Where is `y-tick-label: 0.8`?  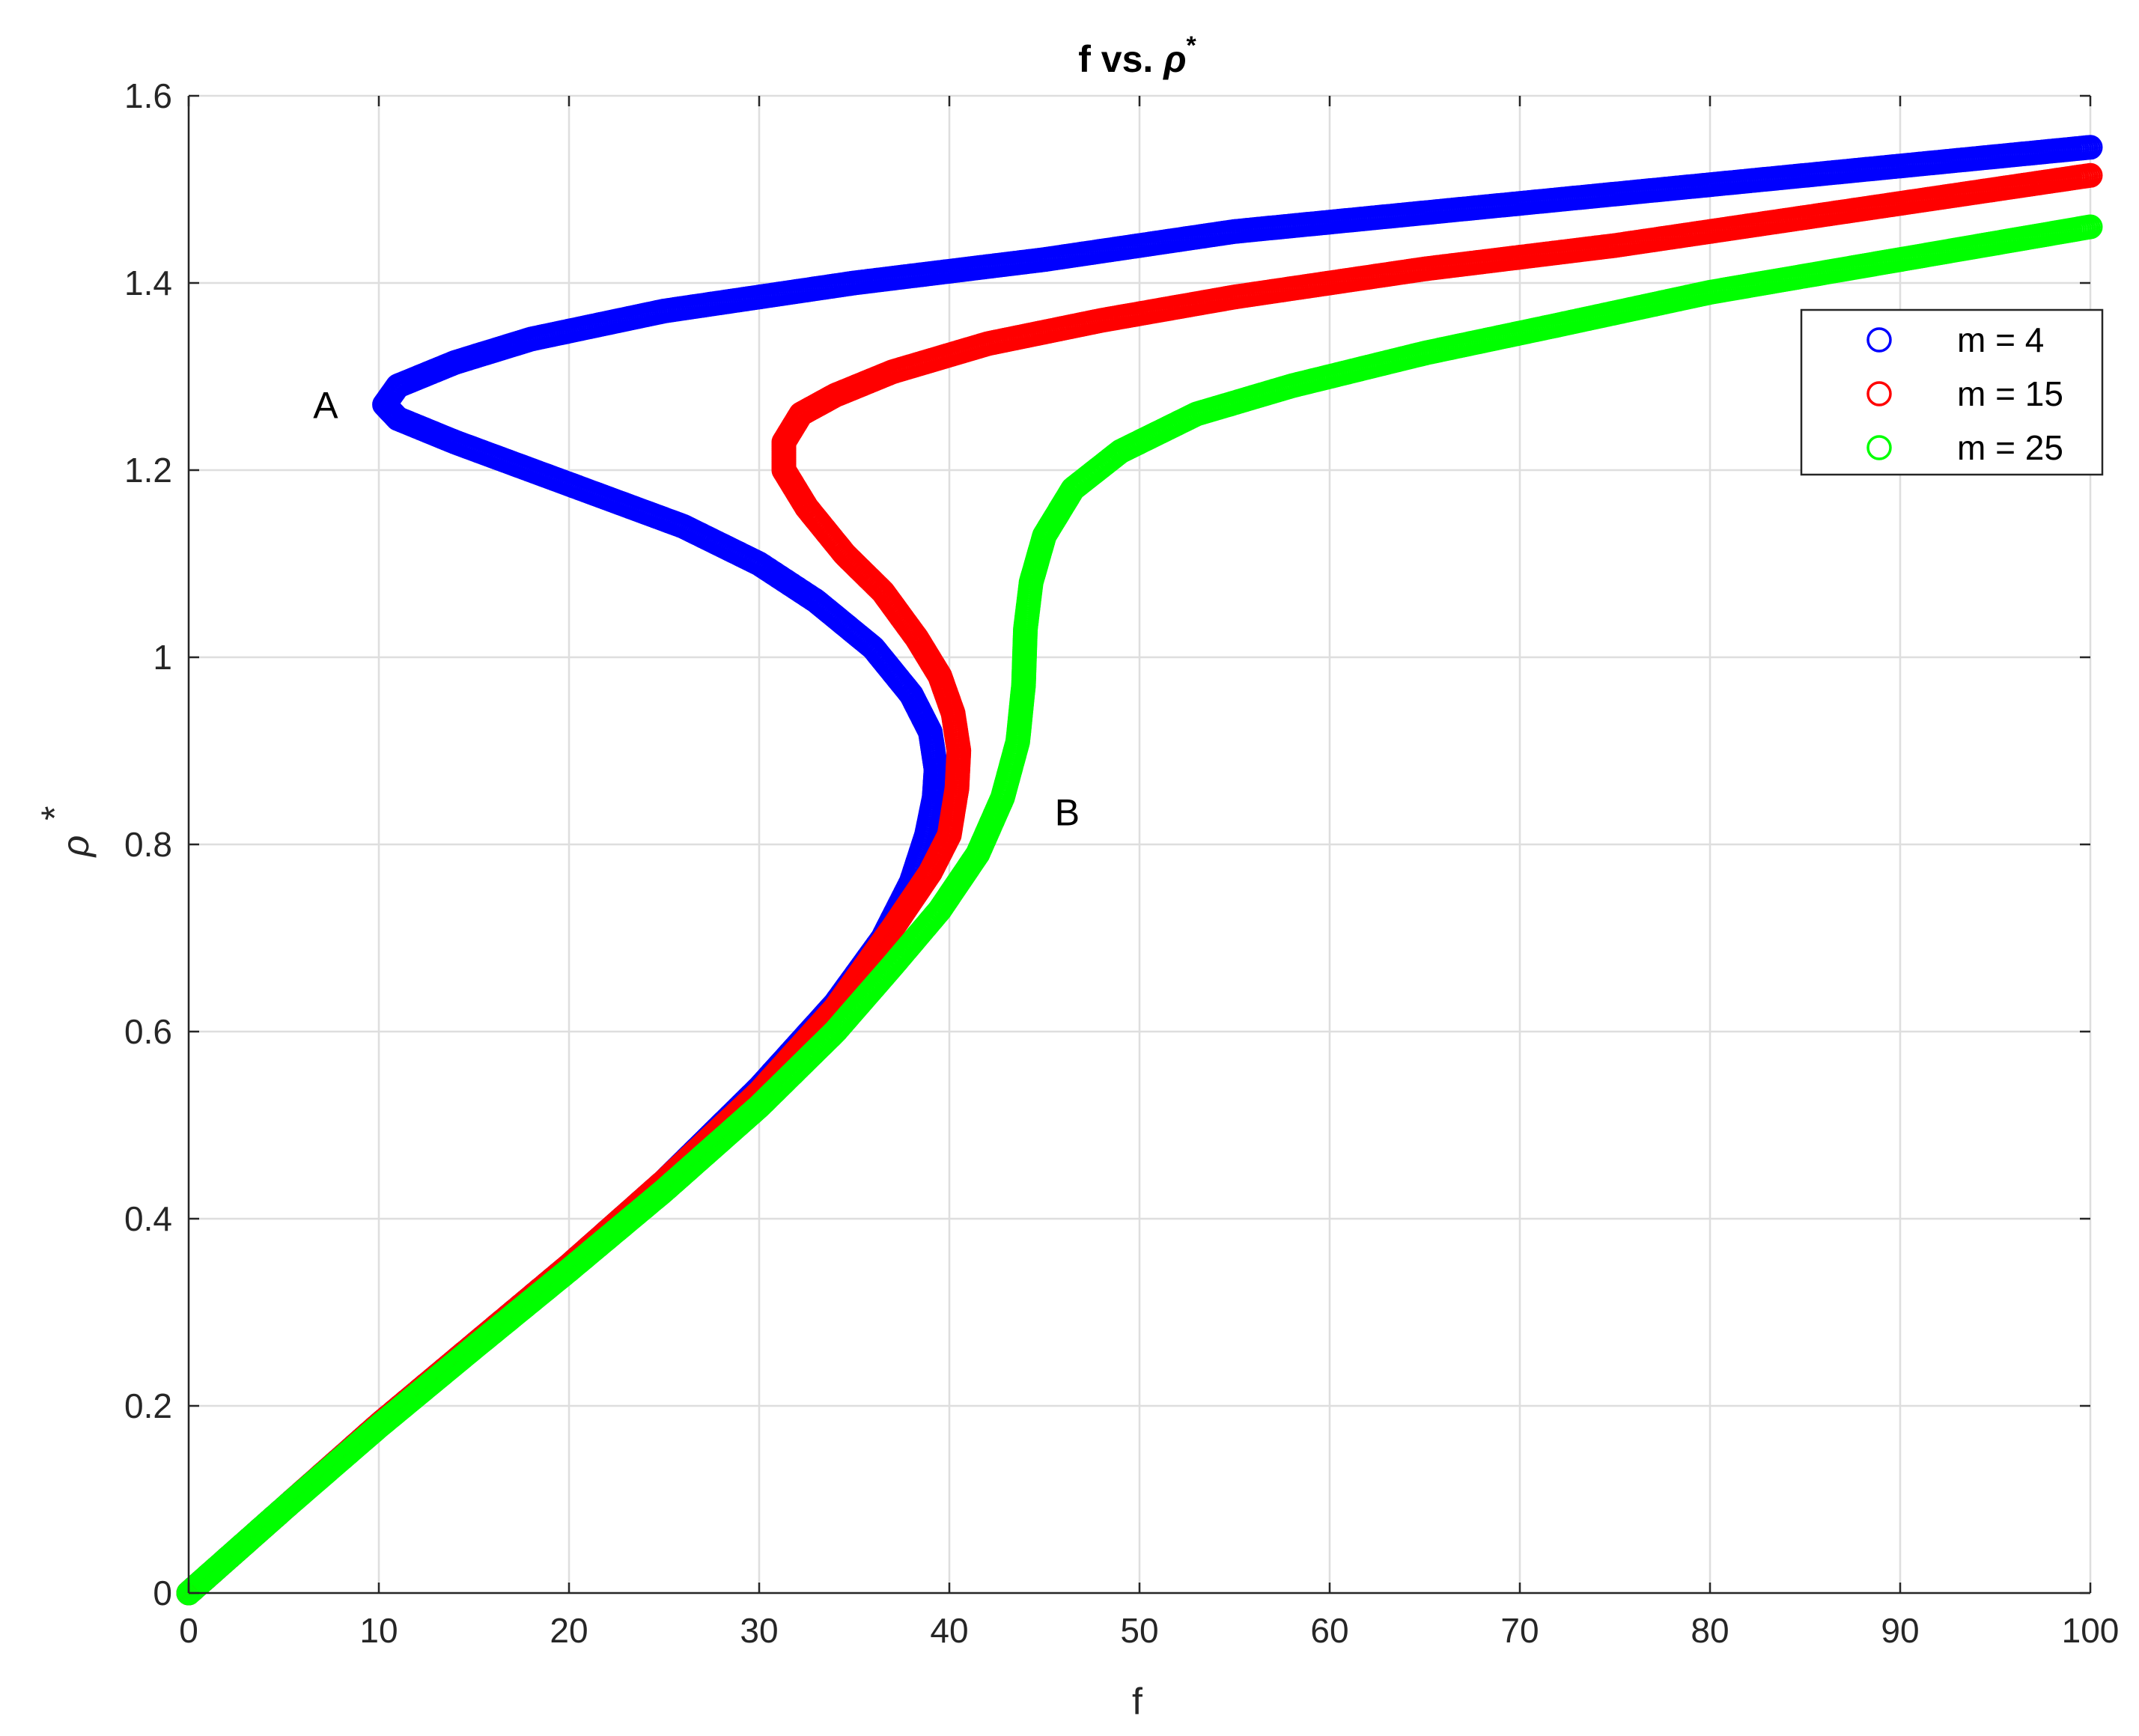
y-tick-label: 0.8 is located at coordinates (148, 844).